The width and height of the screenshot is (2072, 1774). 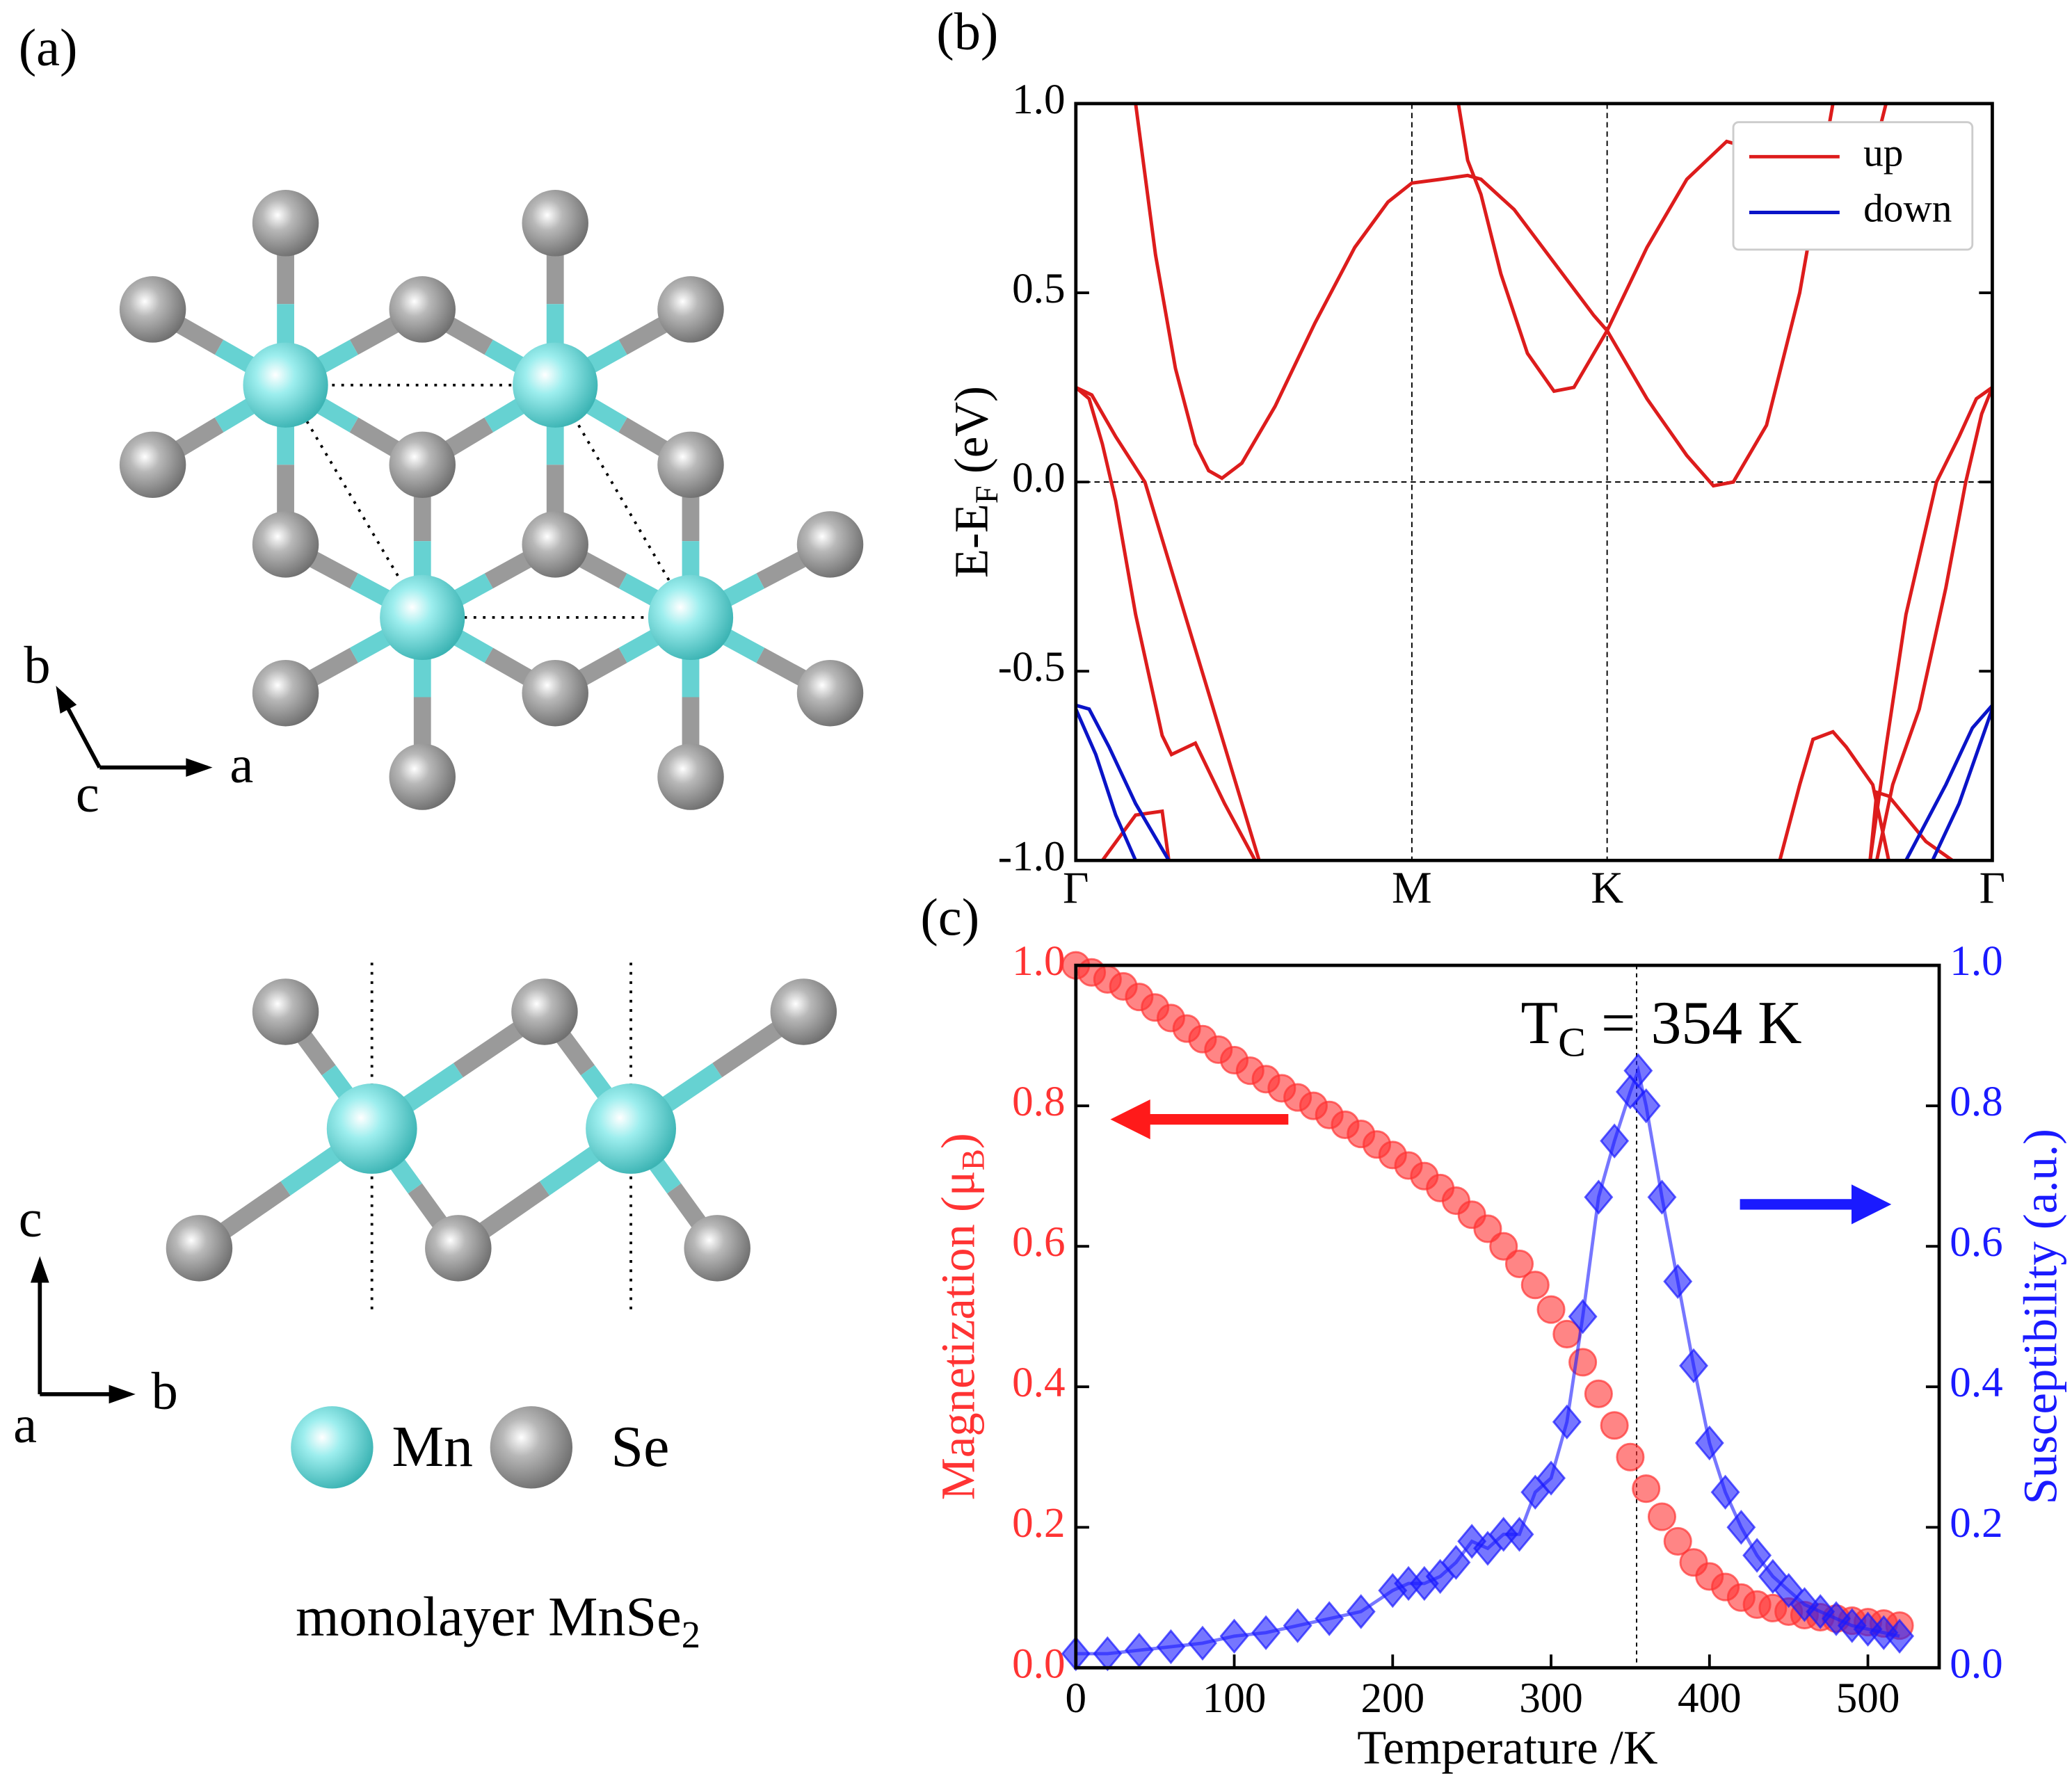 What do you see at coordinates (1976, 961) in the screenshot?
I see `y2-tick-label: 1.0` at bounding box center [1976, 961].